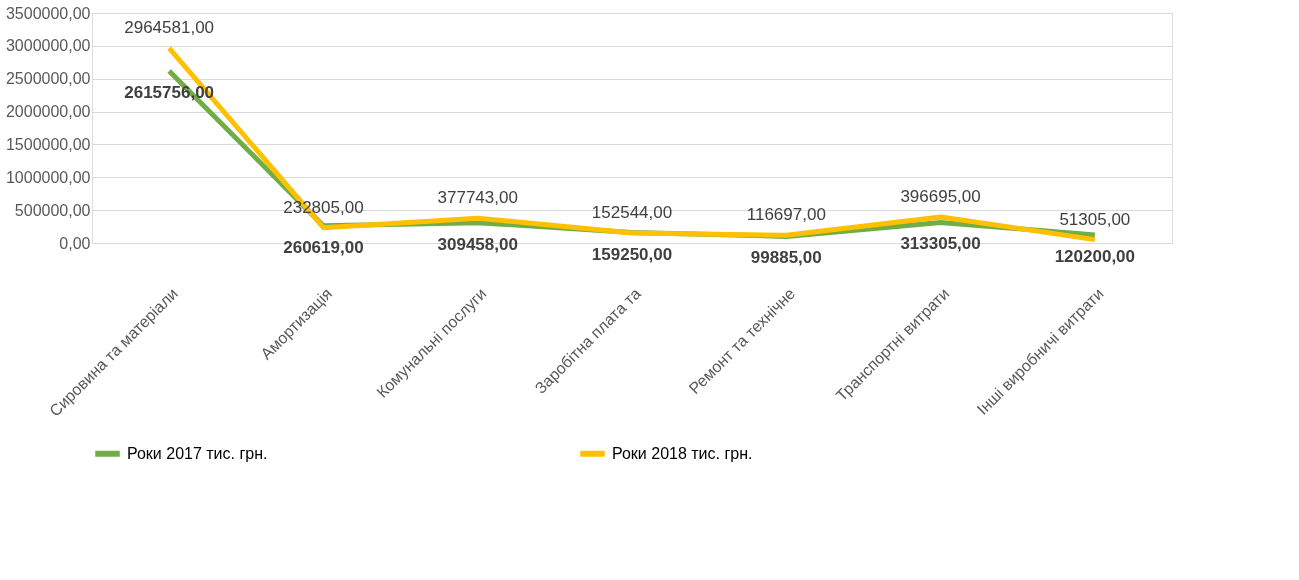 This screenshot has height=580, width=1299. I want to click on data-label: 159250,00, so click(632, 254).